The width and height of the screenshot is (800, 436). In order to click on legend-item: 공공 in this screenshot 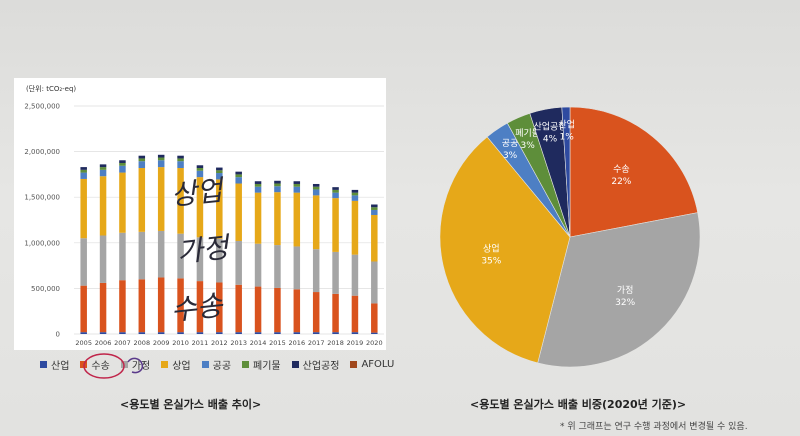, I will do `click(216, 364)`.